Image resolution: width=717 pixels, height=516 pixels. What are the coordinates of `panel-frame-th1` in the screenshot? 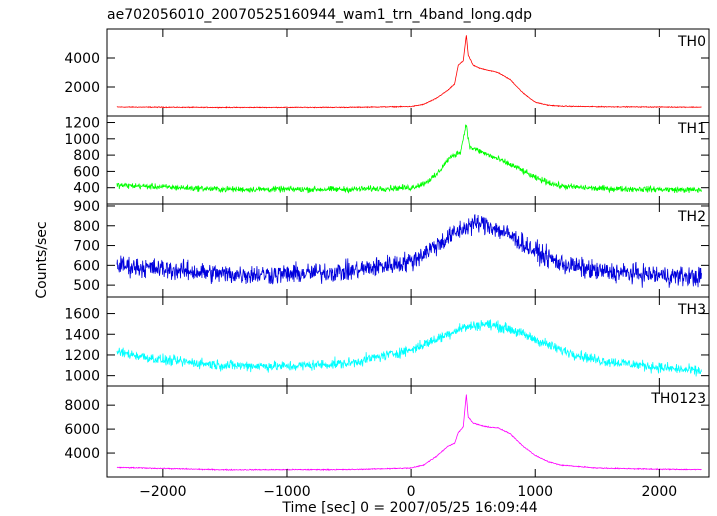 It's located at (408, 160).